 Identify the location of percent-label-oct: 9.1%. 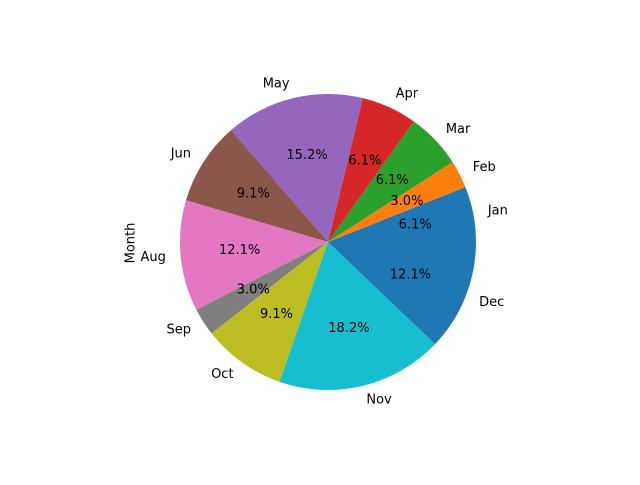
(276, 314).